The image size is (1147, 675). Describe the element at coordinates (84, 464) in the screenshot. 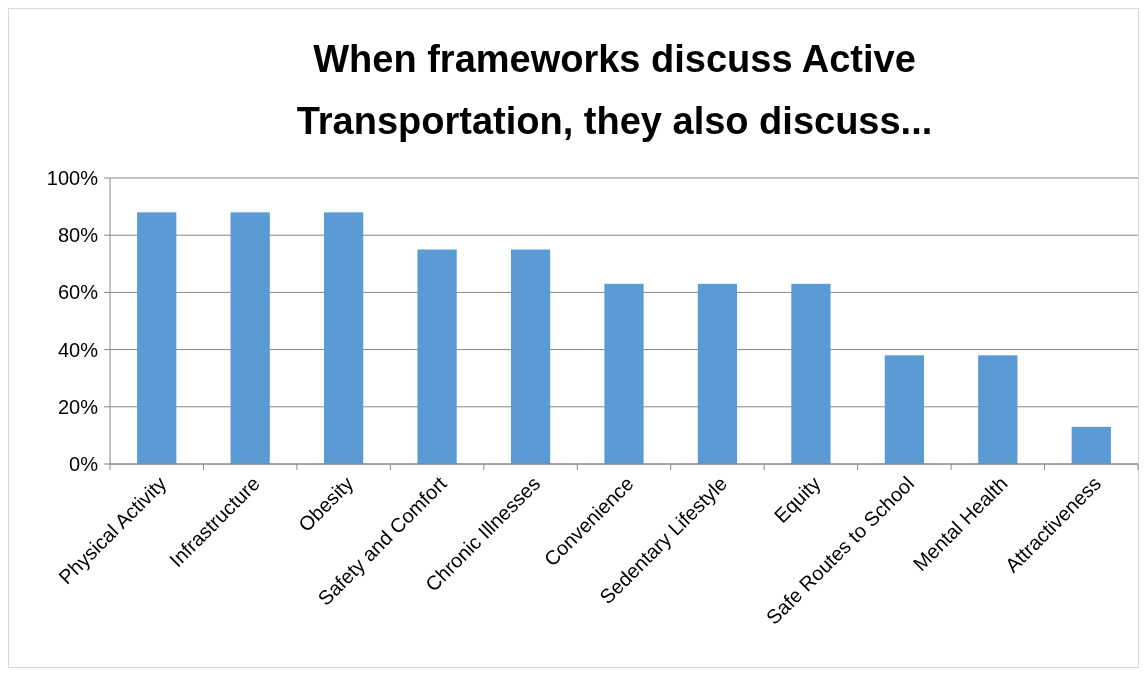

I see `y-tick-label: 0%` at that location.